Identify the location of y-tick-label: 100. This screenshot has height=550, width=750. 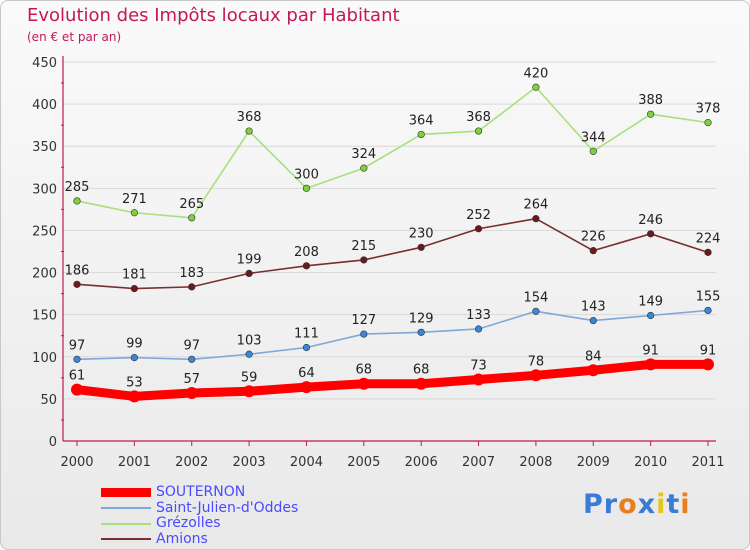
(44, 358).